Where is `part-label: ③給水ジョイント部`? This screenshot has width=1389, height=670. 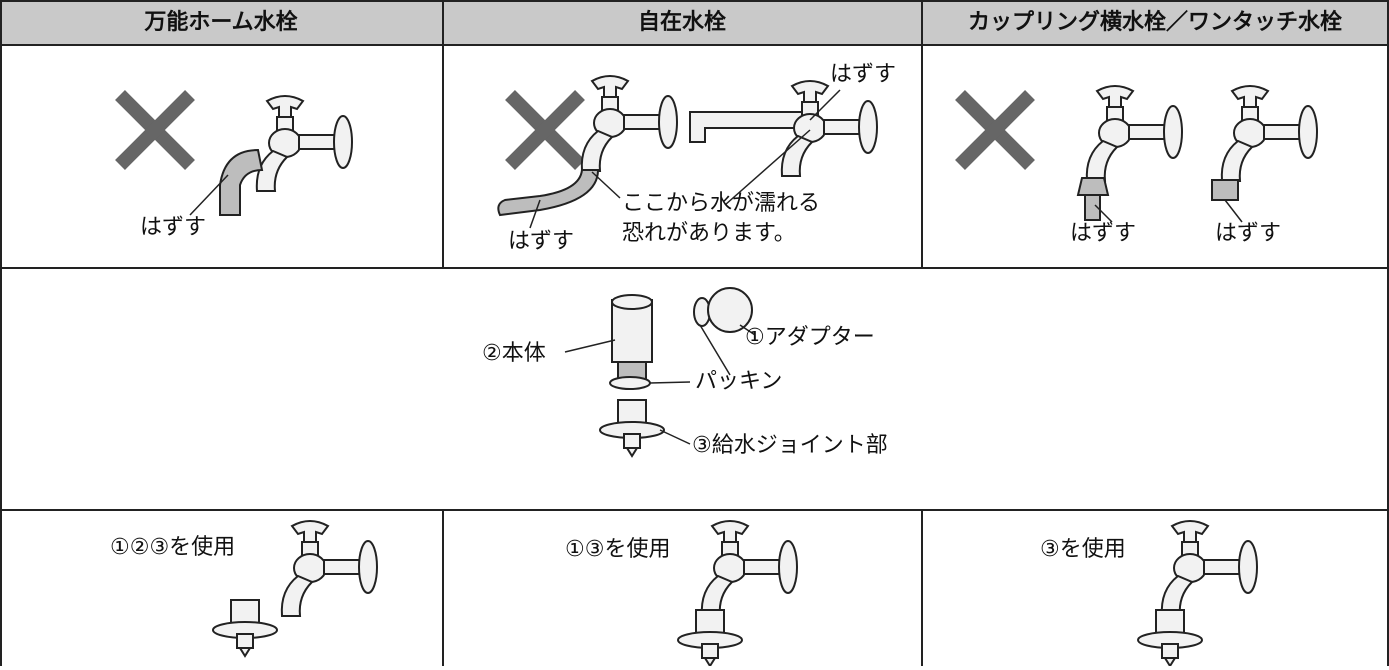 part-label: ③給水ジョイント部 is located at coordinates (790, 445).